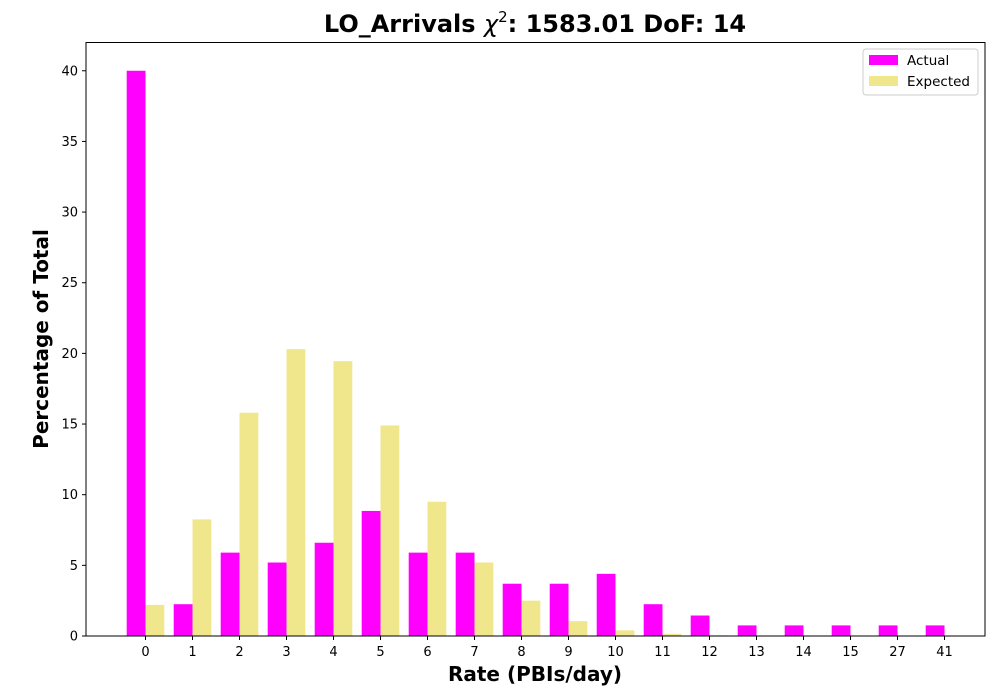 Image resolution: width=1000 pixels, height=700 pixels. What do you see at coordinates (41, 339) in the screenshot?
I see `y-axis-label: Percentage of Total` at bounding box center [41, 339].